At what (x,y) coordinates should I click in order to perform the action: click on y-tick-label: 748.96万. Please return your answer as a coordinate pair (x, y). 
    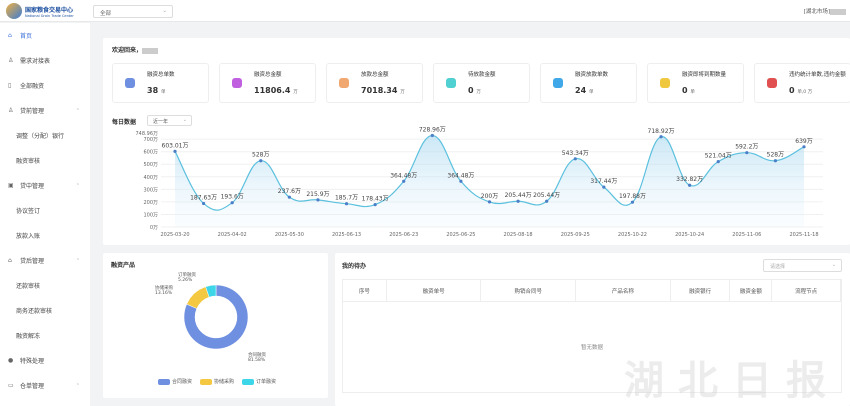
    Looking at the image, I should click on (147, 134).